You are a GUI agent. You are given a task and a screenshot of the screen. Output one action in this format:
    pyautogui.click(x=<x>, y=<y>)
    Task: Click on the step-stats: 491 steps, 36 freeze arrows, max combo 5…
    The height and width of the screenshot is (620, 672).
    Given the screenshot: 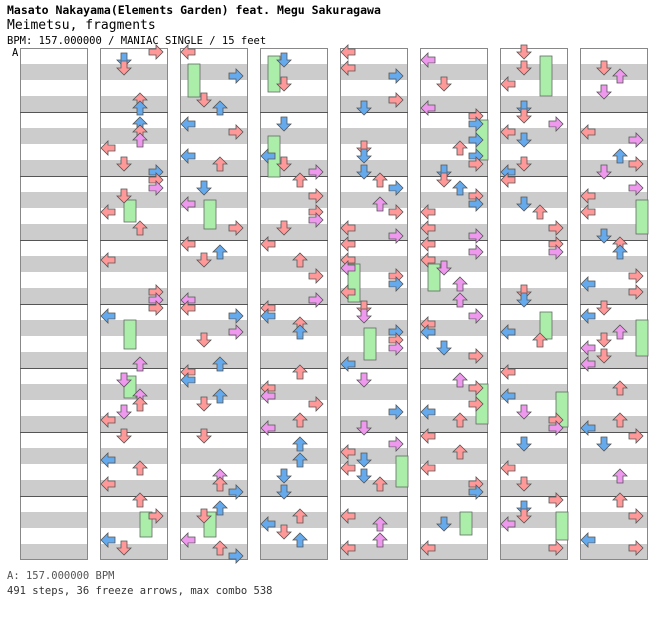 What is the action you would take?
    pyautogui.click(x=140, y=591)
    